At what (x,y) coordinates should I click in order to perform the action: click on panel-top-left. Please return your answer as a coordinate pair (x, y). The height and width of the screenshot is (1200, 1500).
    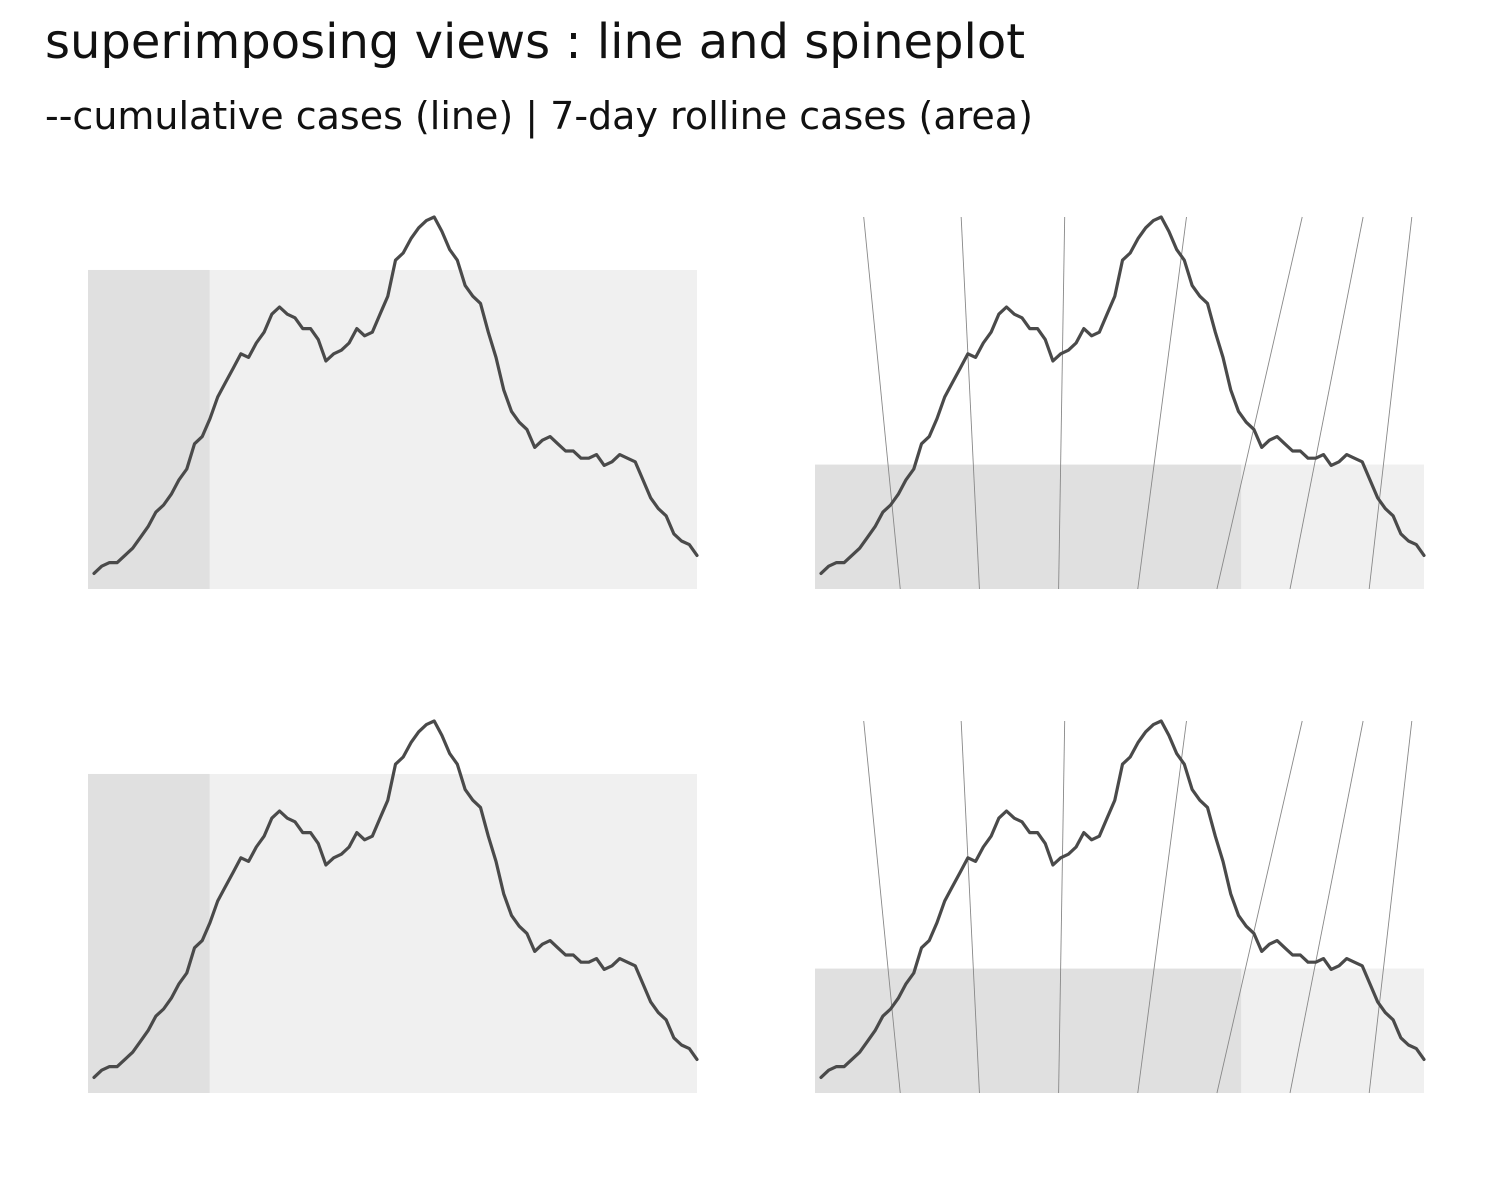
    Looking at the image, I should click on (393, 402).